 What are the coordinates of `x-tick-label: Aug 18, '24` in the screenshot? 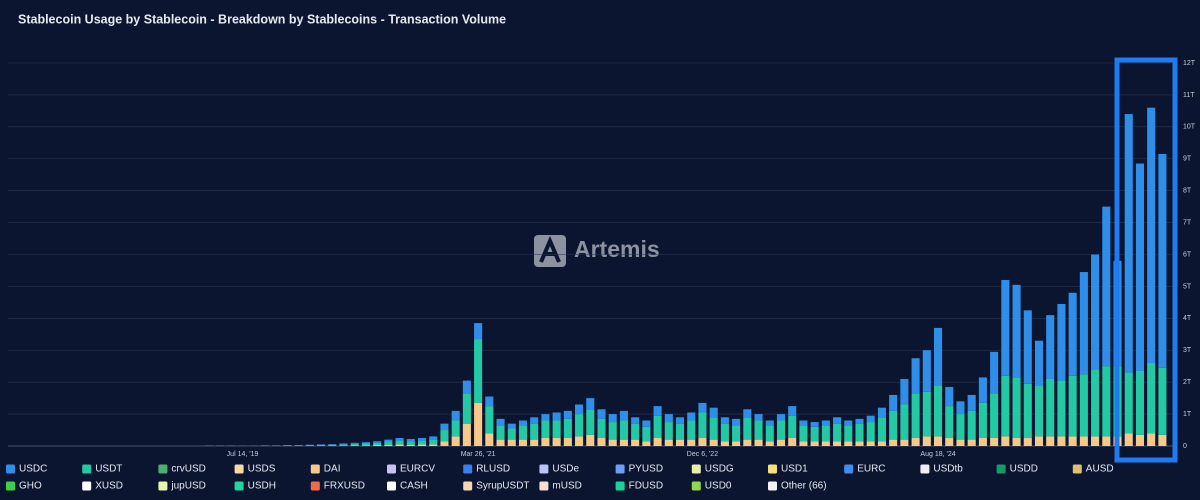 It's located at (937, 454).